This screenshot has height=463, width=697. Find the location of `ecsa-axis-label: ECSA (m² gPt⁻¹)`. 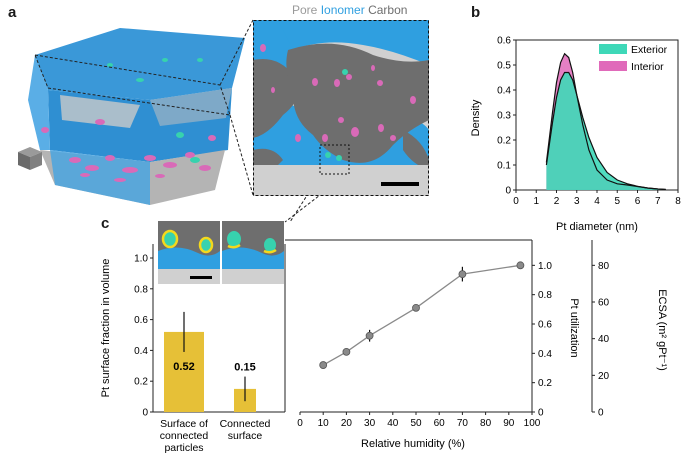

ecsa-axis-label: ECSA (m² gPt⁻¹) is located at coordinates (662, 330).